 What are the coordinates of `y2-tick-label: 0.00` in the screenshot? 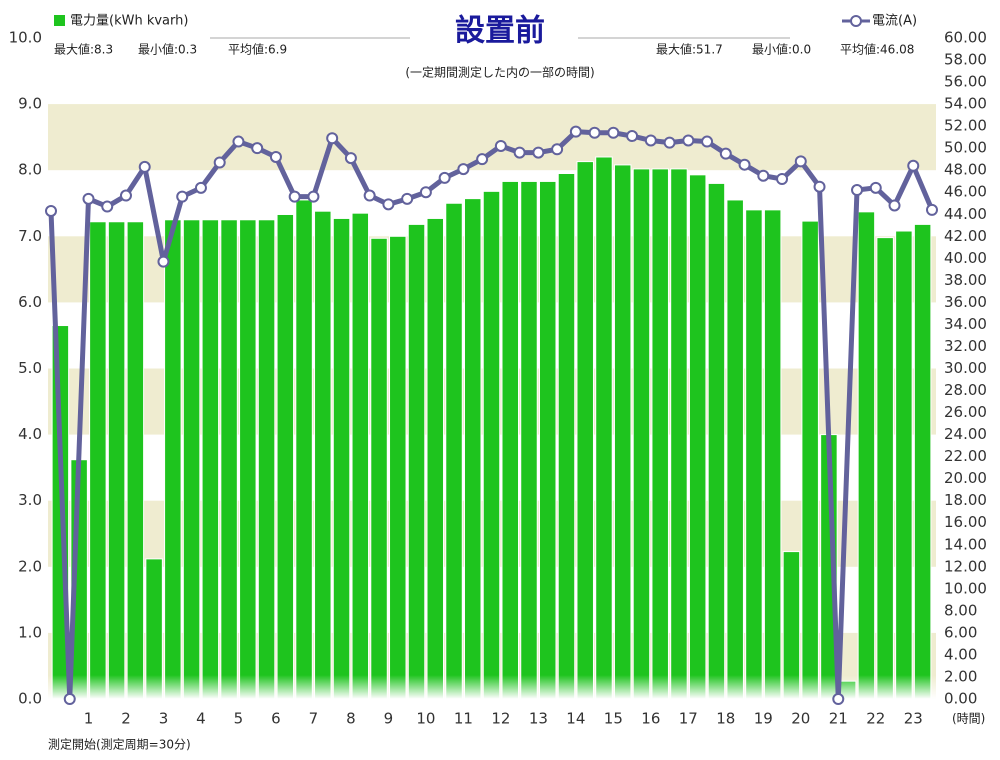 It's located at (960, 699).